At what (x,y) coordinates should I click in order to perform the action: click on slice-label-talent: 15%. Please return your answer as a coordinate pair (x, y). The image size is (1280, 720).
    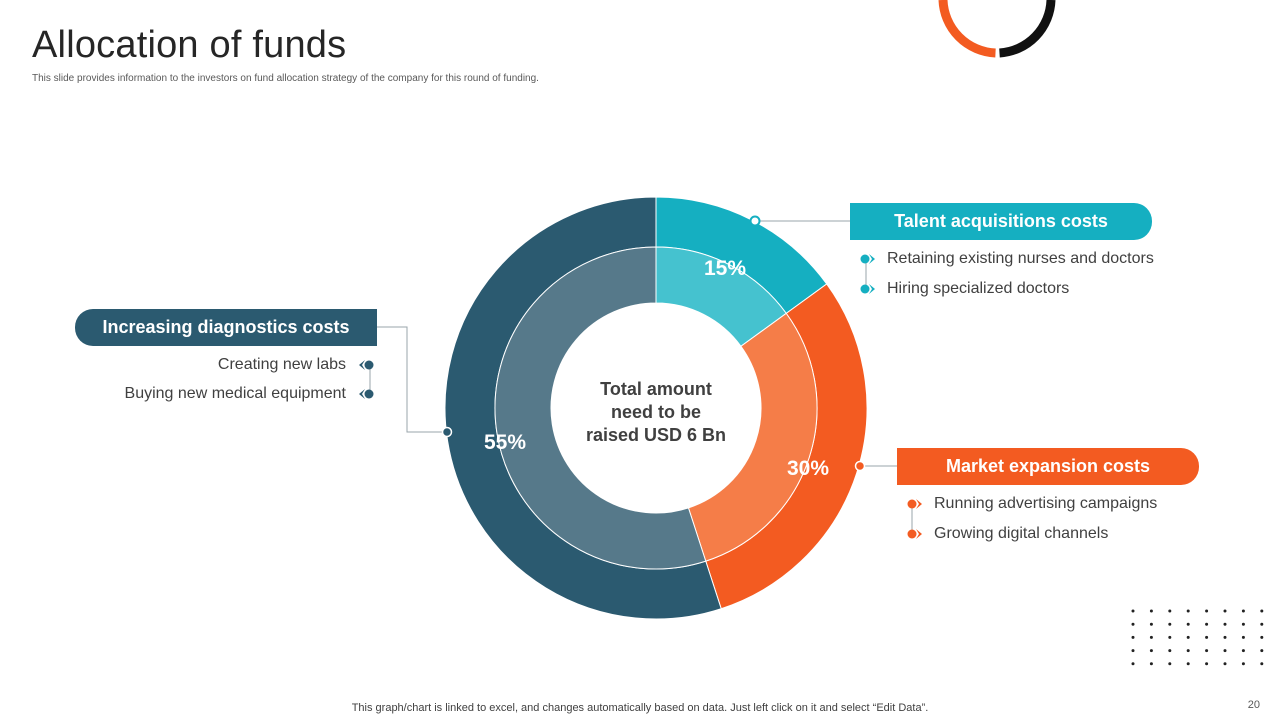
    Looking at the image, I should click on (725, 268).